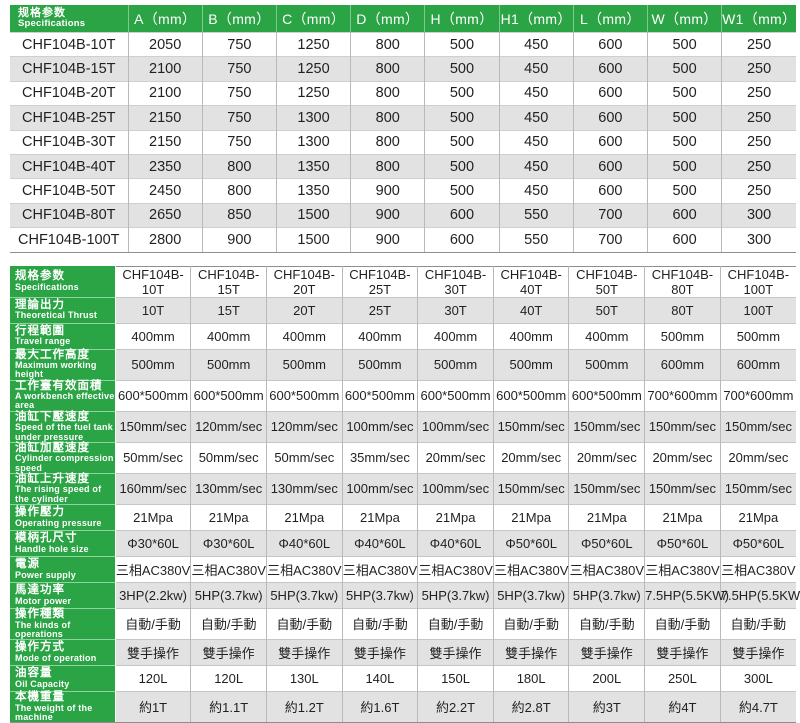 This screenshot has width=800, height=723. Describe the element at coordinates (65, 401) in the screenshot. I see `spec-label-en: A workbench effective area` at that location.